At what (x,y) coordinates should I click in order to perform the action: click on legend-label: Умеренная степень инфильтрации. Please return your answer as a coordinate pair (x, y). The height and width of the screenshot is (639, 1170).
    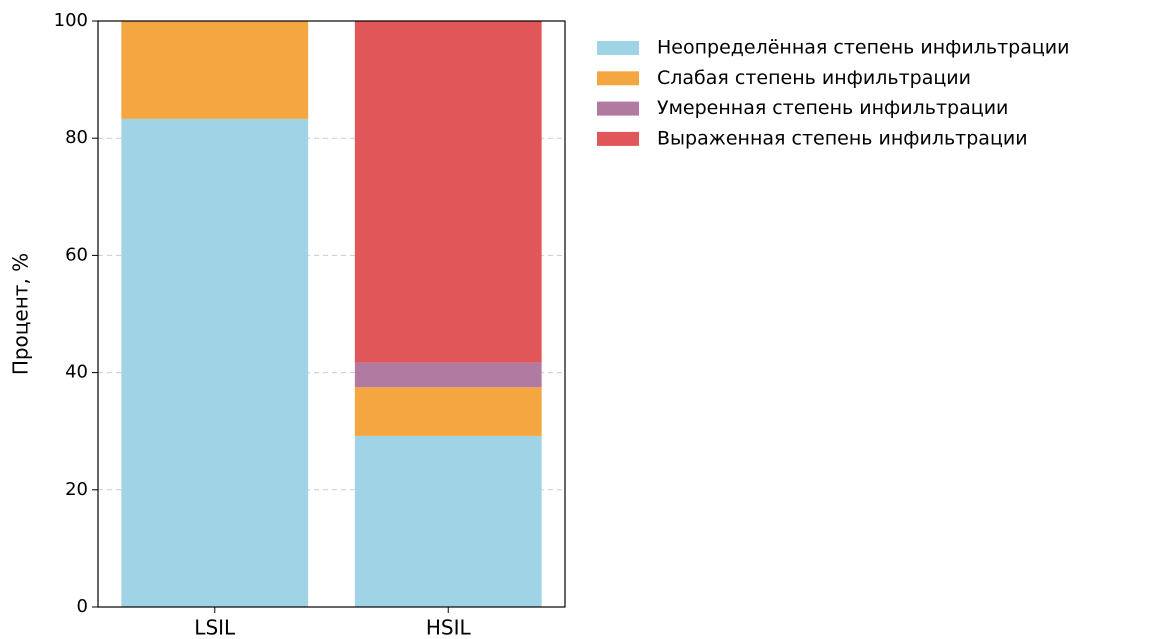
    Looking at the image, I should click on (832, 108).